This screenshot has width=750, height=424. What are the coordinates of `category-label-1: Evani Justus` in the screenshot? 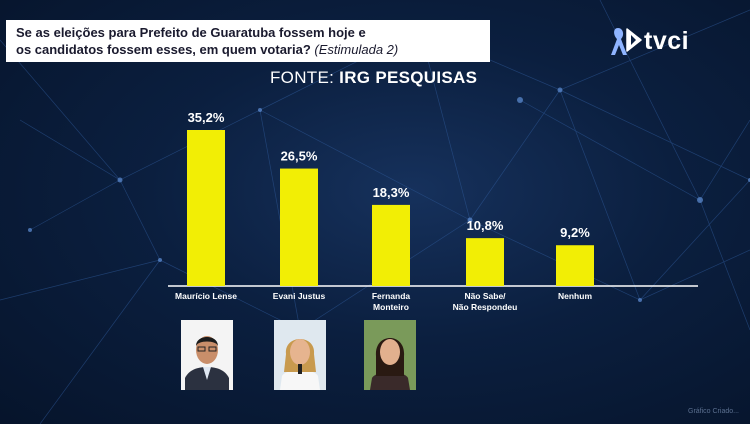 It's located at (299, 296).